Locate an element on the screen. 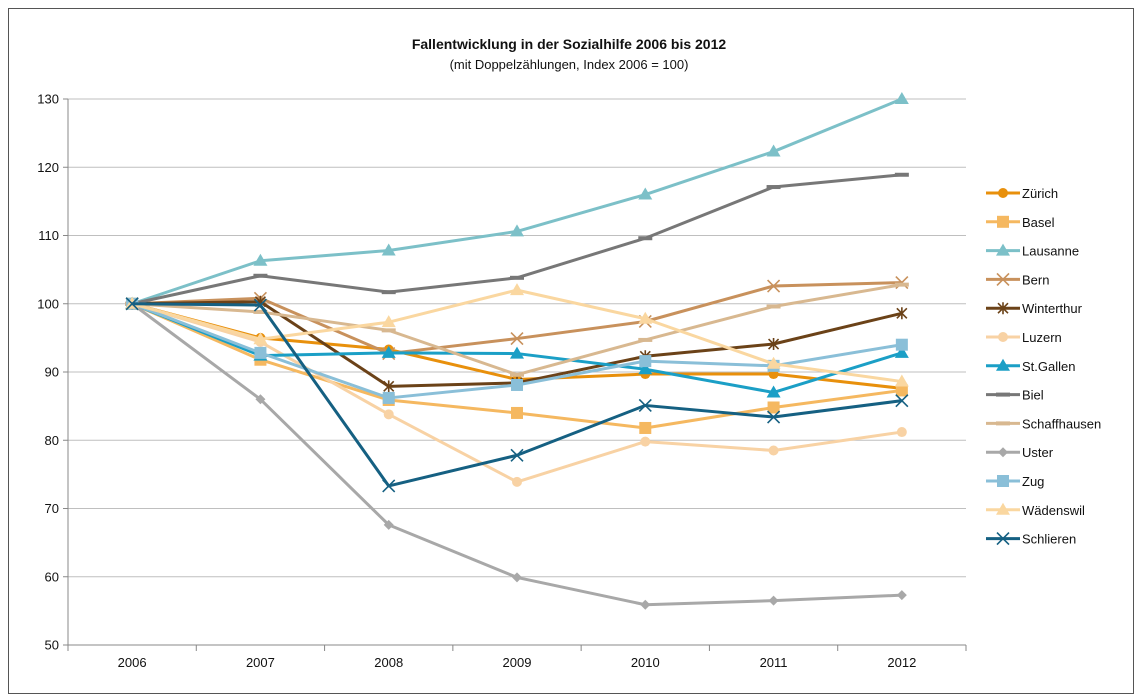 This screenshot has height=698, width=1138. legend-label: Zürich is located at coordinates (1040, 193).